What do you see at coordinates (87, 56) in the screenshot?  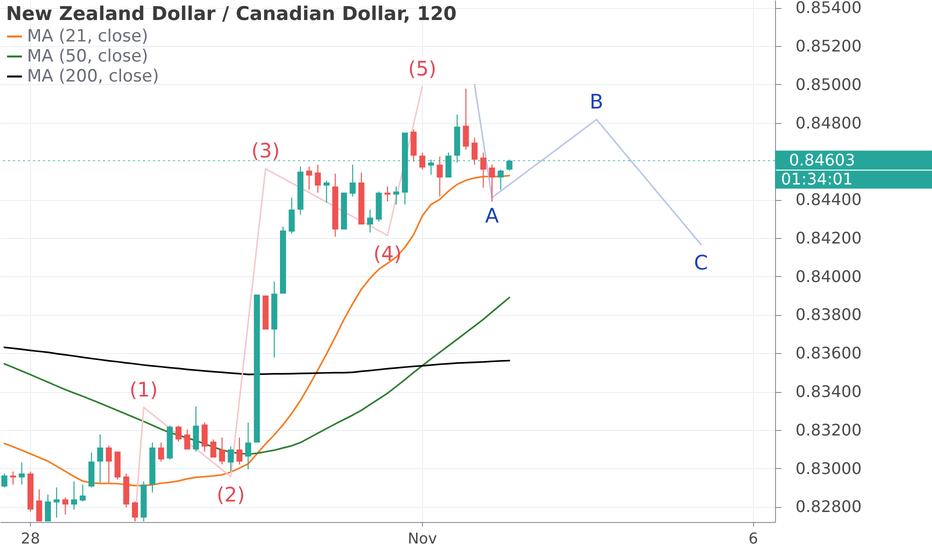 I see `legend-label: MA (50, close)` at bounding box center [87, 56].